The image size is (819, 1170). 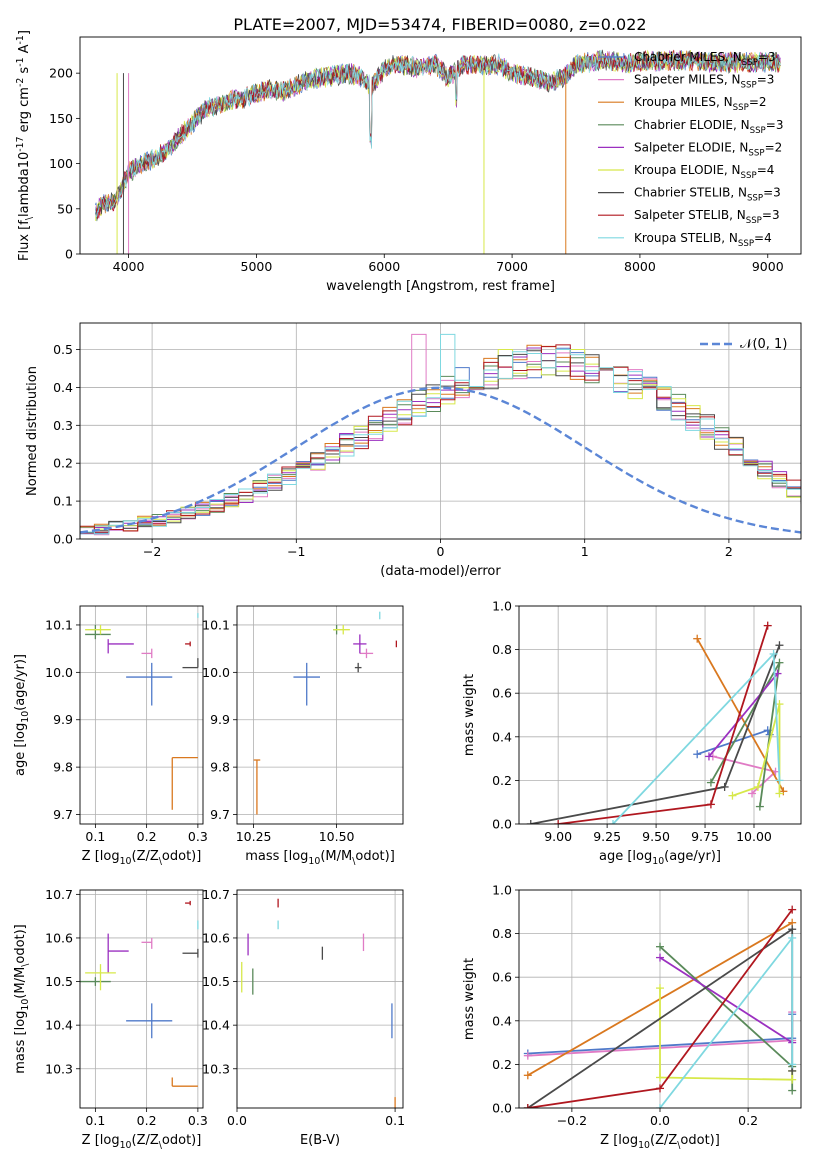 I want to click on legend-entry: 𝒩(0, 1), so click(x=763, y=344).